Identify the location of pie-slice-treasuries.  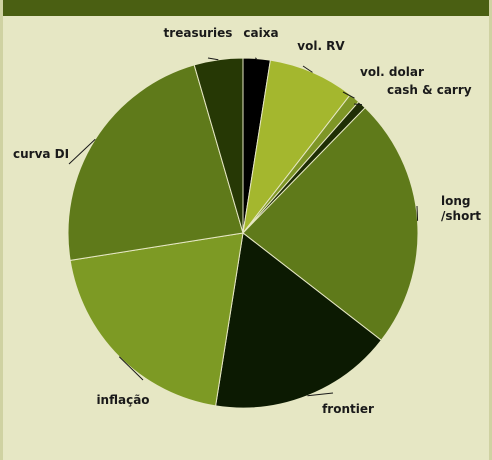
(218, 145).